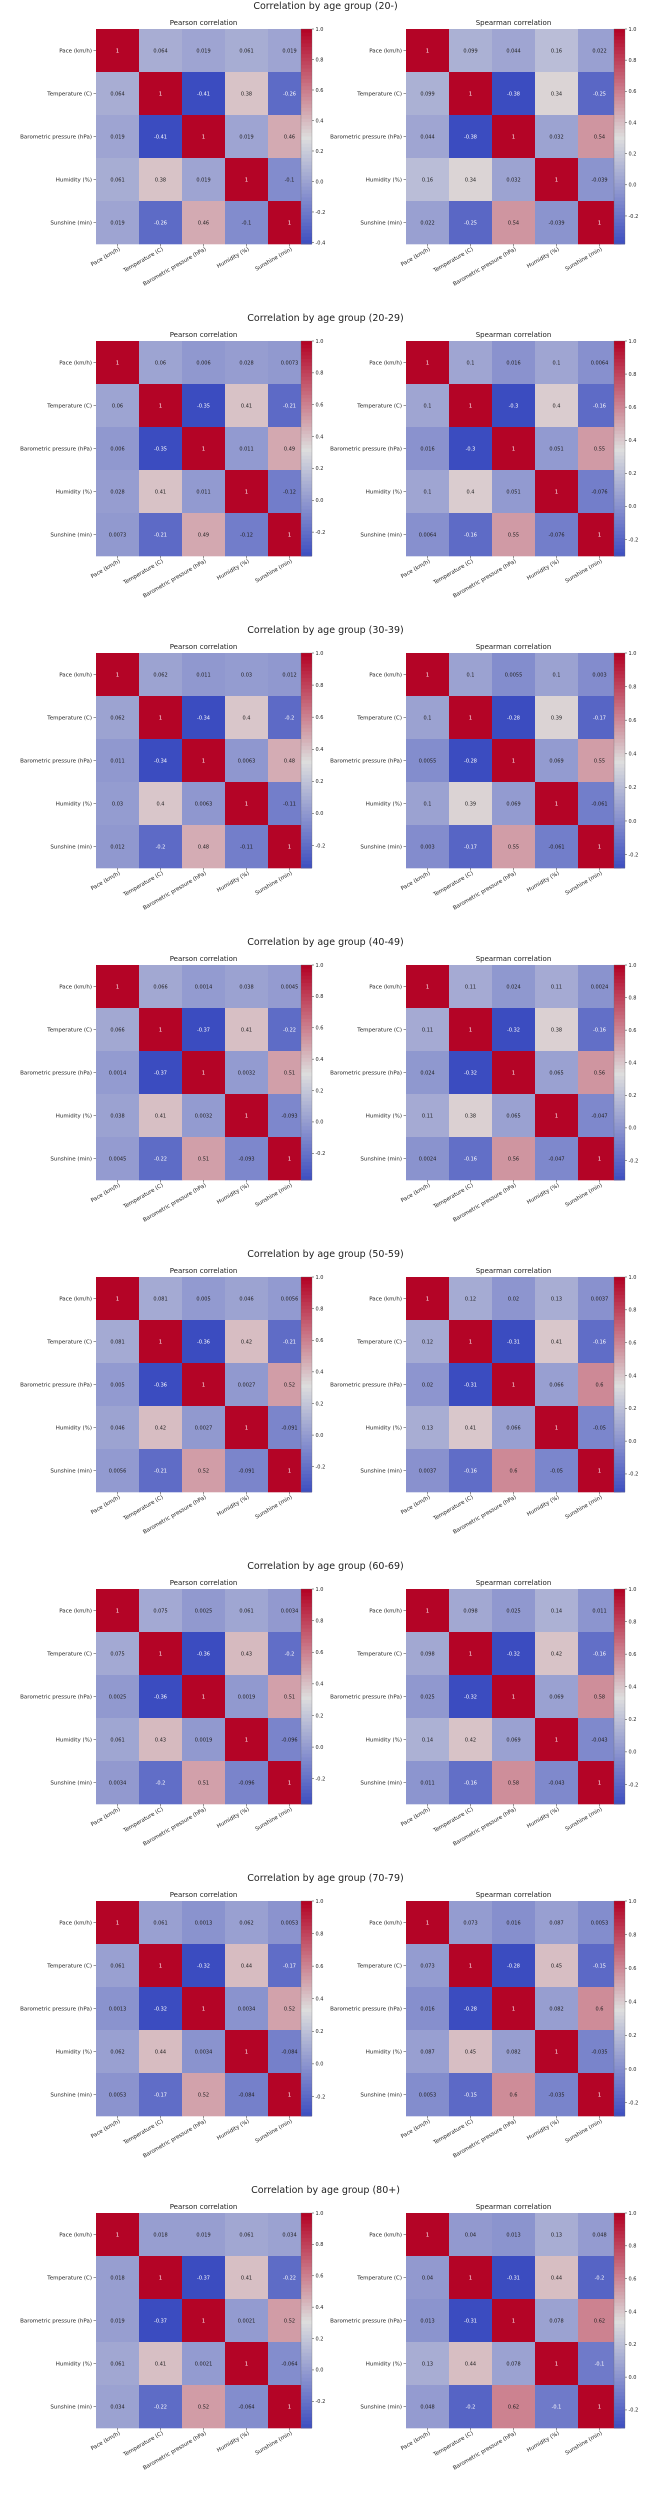 Image resolution: width=651 pixels, height=2504 pixels. I want to click on cell-value-label: -0.22, so click(289, 1031).